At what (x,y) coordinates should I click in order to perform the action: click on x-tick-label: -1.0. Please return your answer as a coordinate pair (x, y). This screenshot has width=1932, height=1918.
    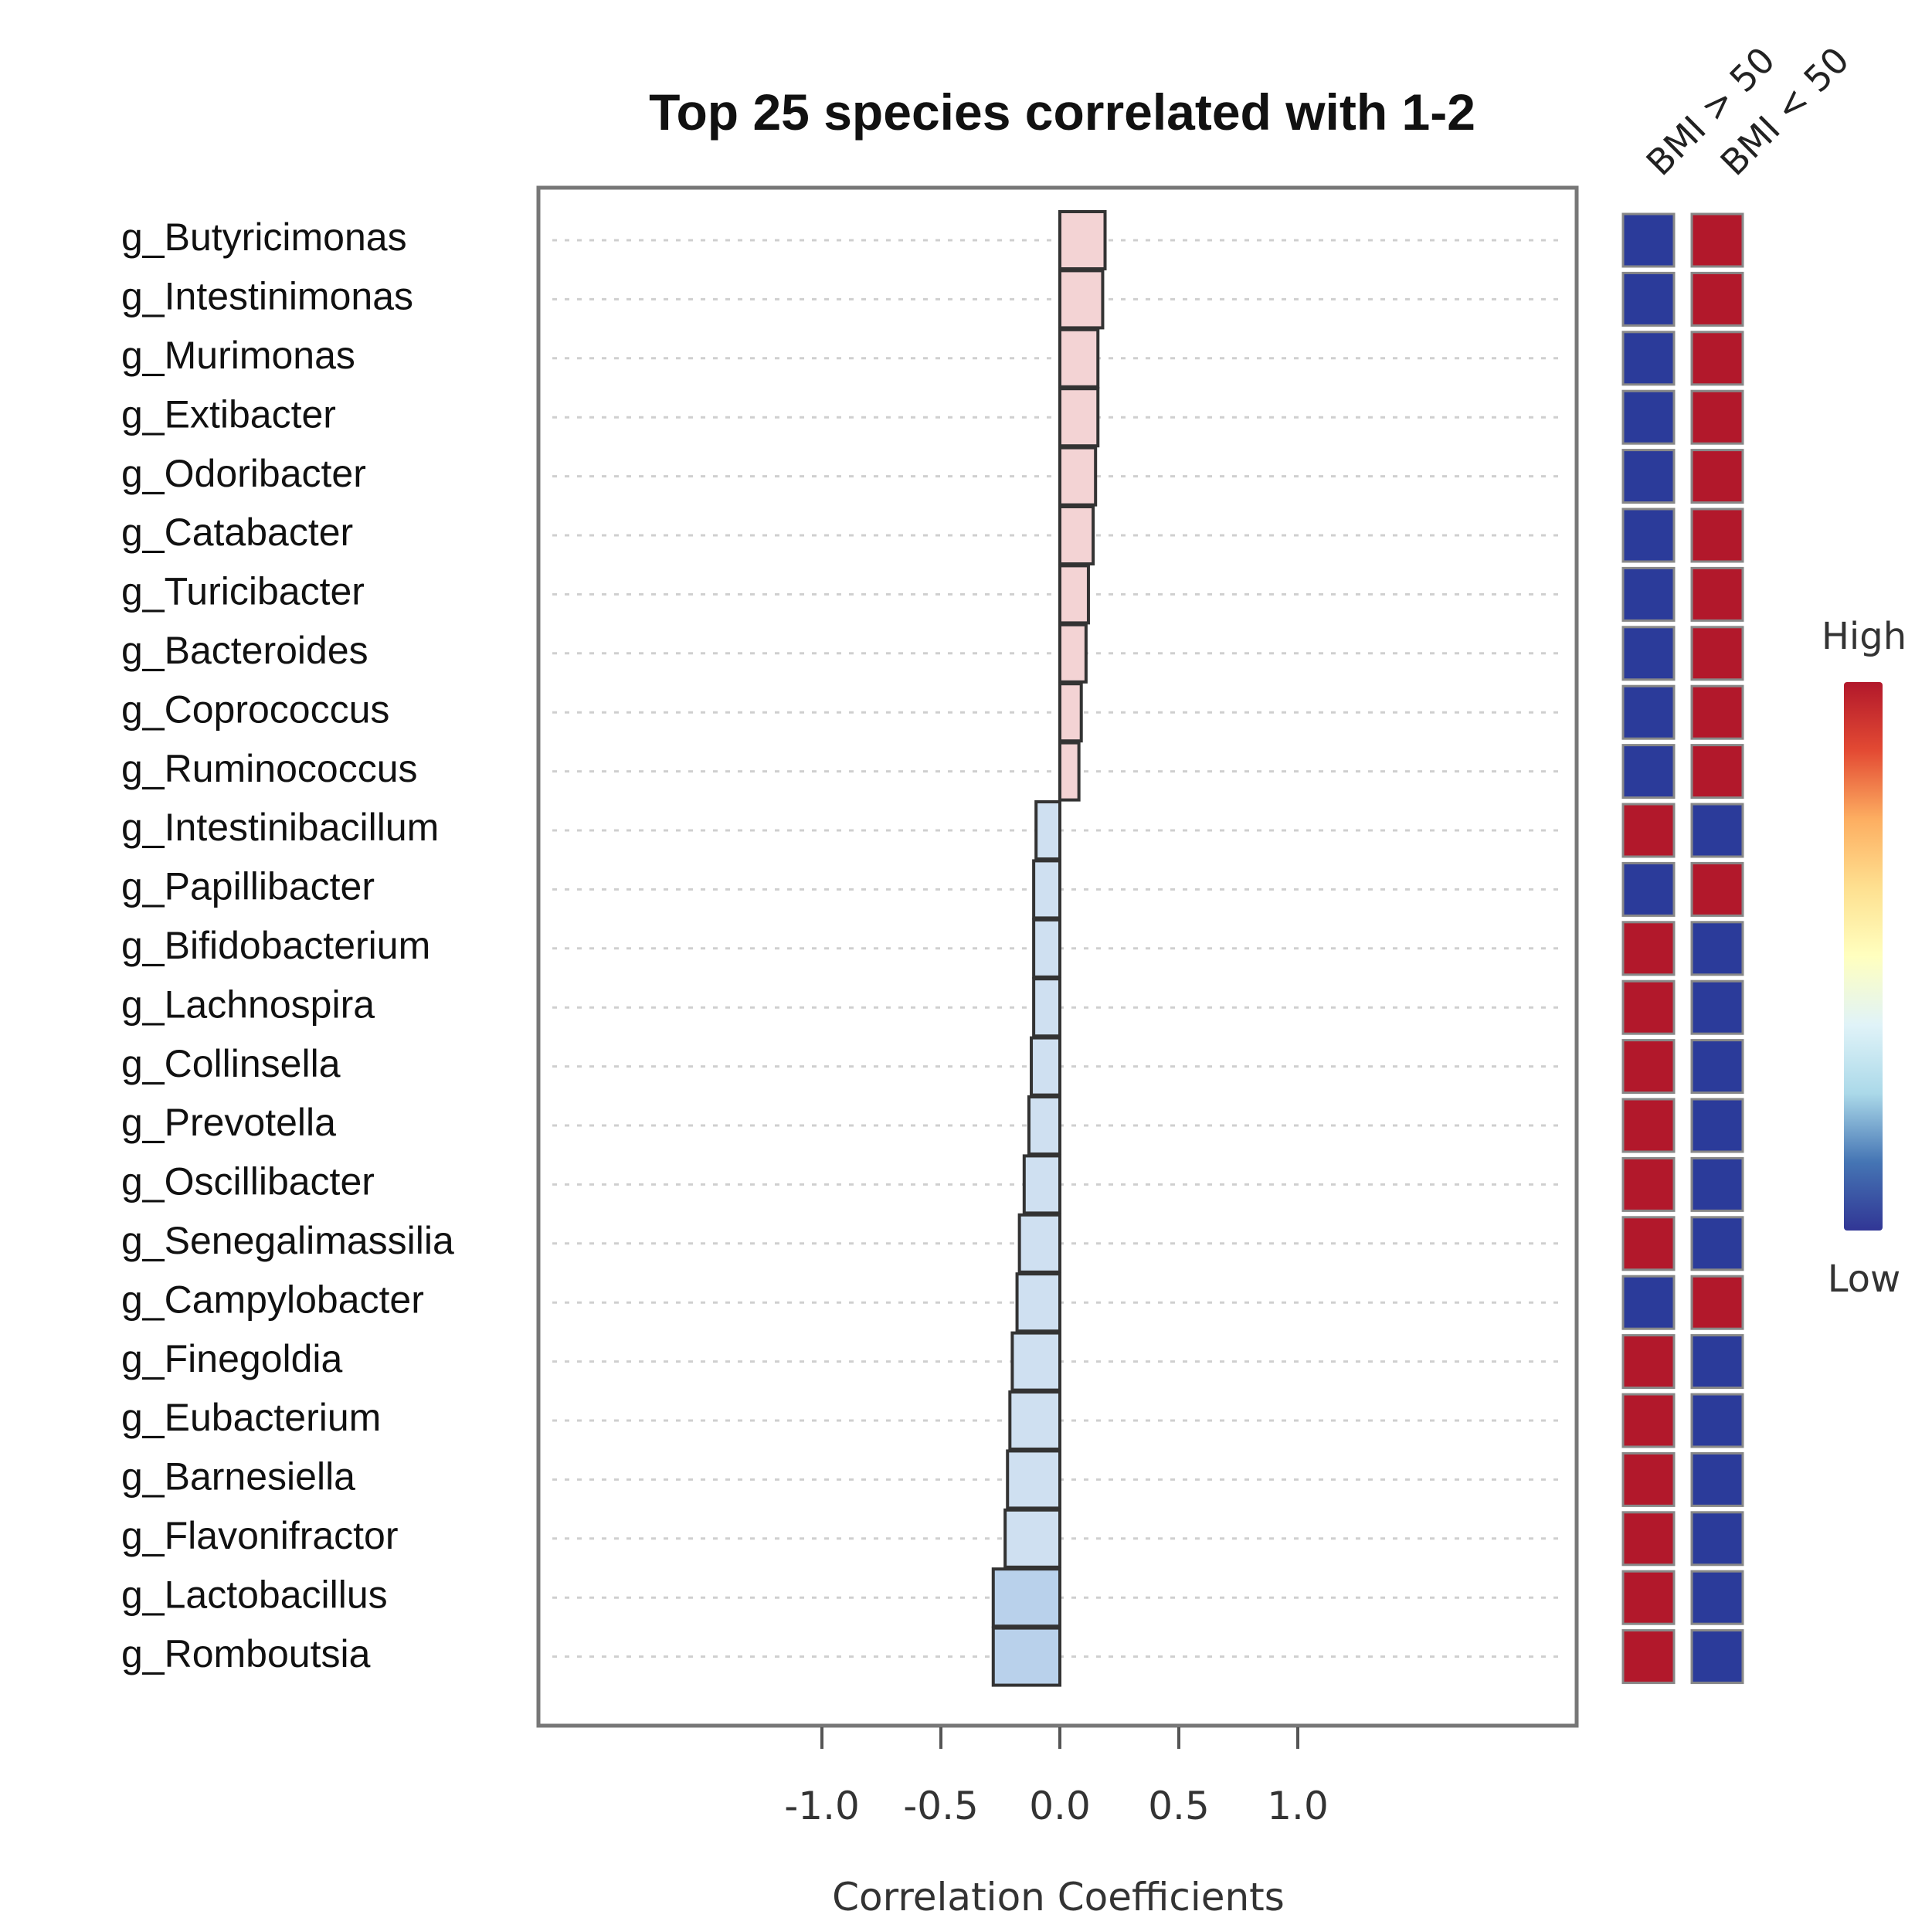
    Looking at the image, I should click on (822, 1806).